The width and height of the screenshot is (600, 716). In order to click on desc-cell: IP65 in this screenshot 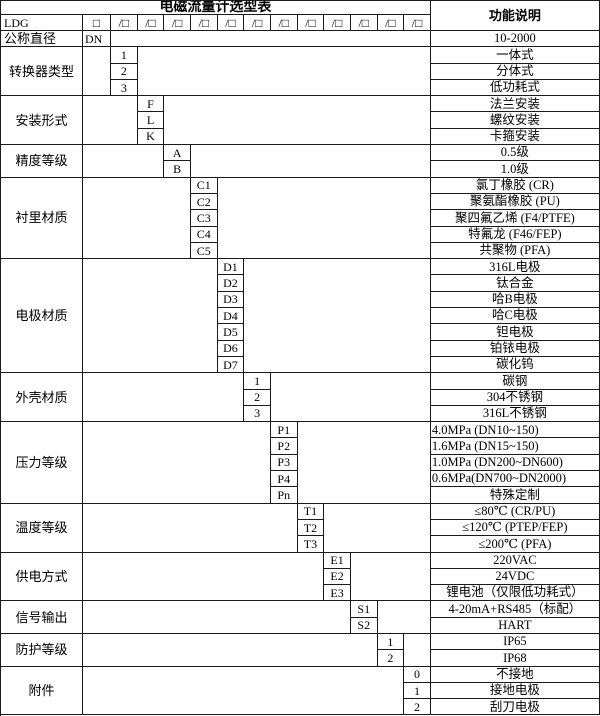, I will do `click(515, 642)`.